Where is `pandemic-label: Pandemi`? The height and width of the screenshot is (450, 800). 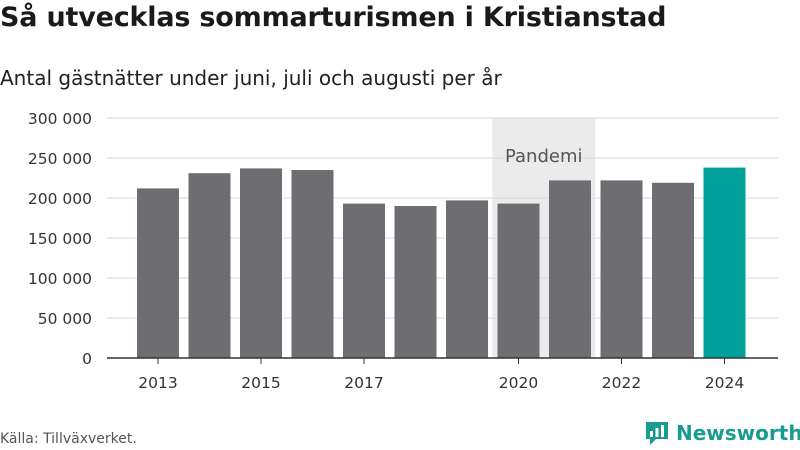 pandemic-label: Pandemi is located at coordinates (544, 156).